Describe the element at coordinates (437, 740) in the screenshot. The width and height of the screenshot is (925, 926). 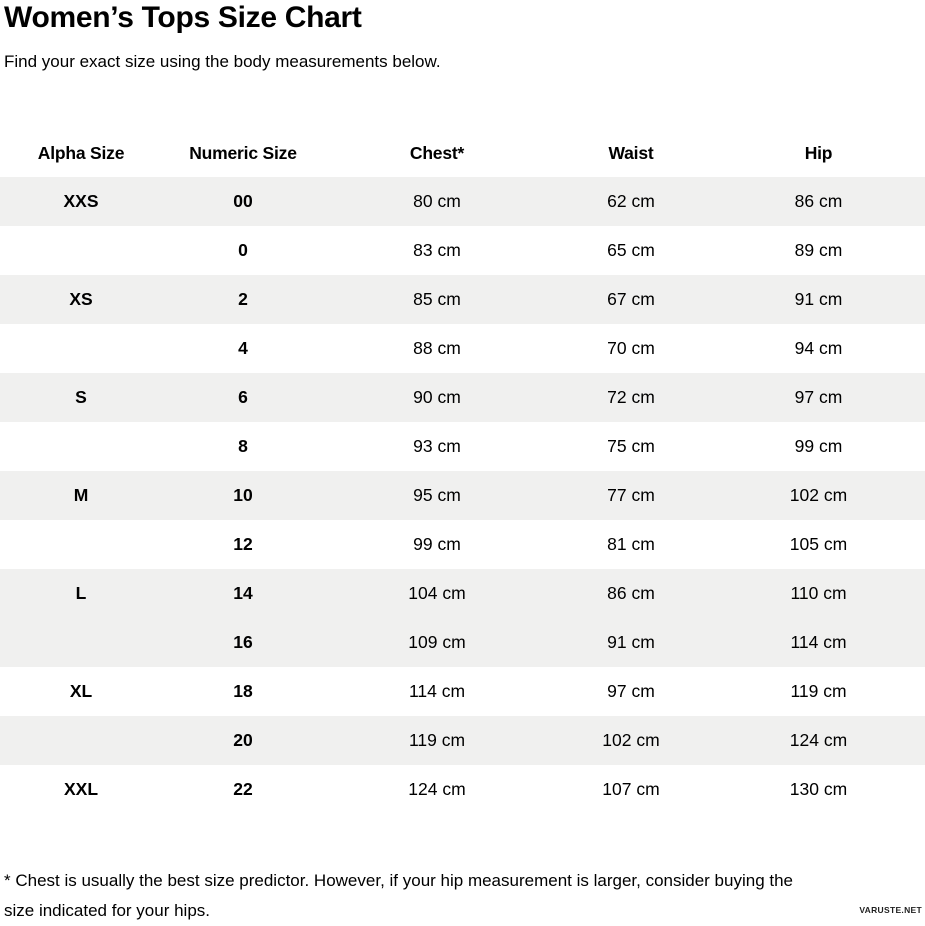
I see `chest-cell: 119 cm` at that location.